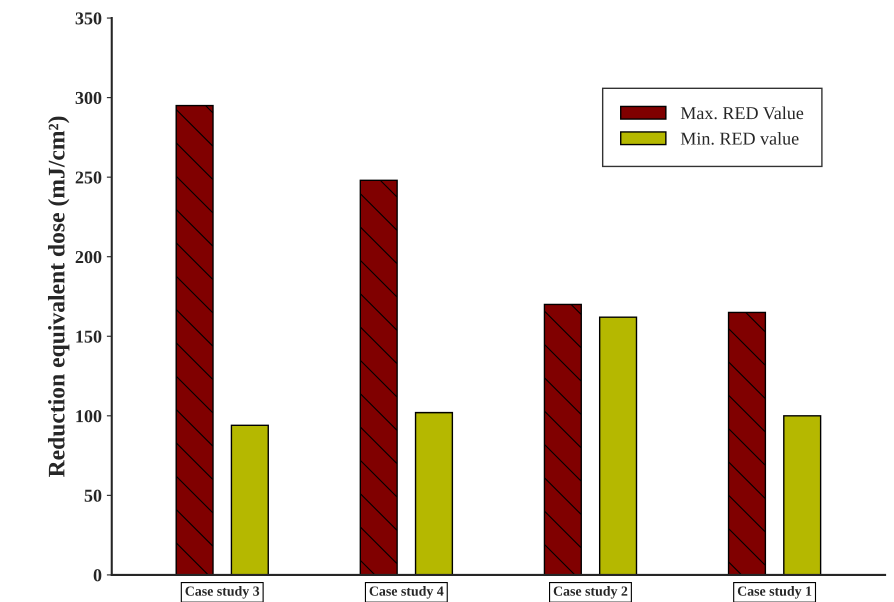 The width and height of the screenshot is (894, 602). What do you see at coordinates (742, 113) in the screenshot?
I see `legend-label: Max. RED Value` at bounding box center [742, 113].